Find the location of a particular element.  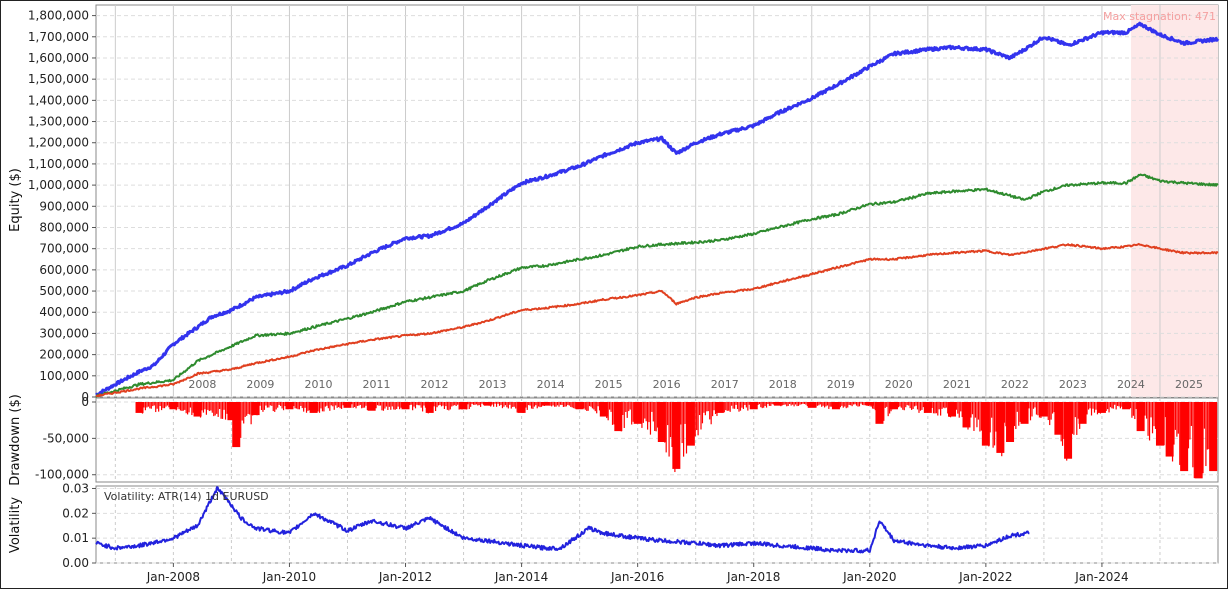

year-label: 2020 is located at coordinates (899, 384).